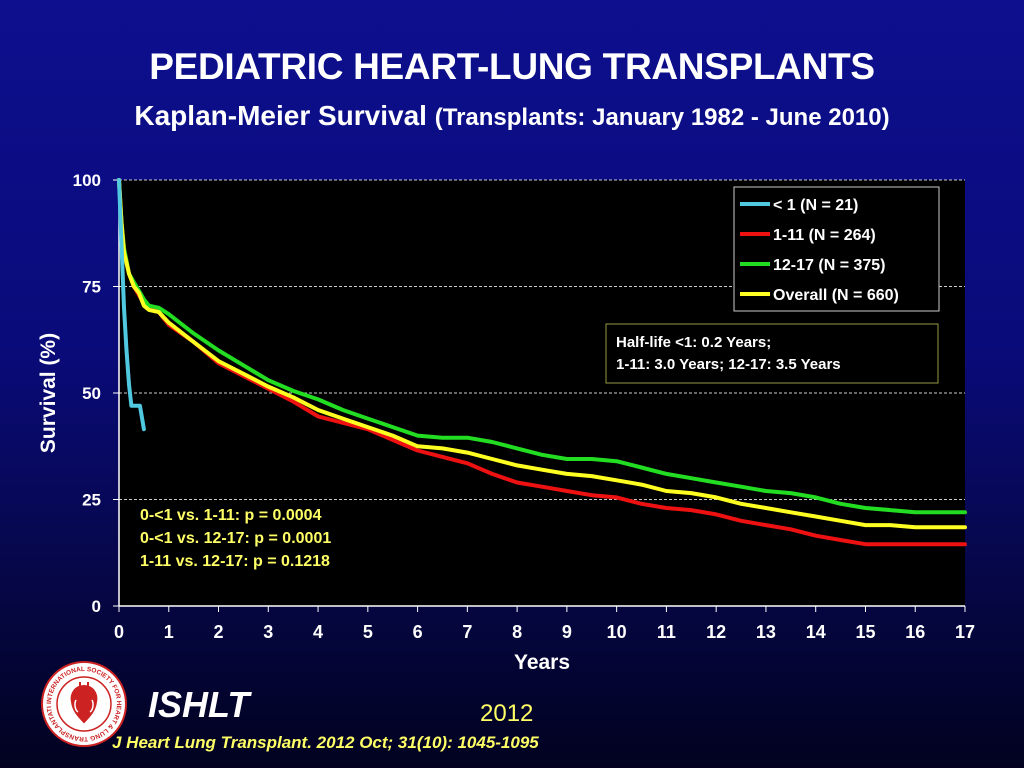 This screenshot has height=768, width=1024. Describe the element at coordinates (693, 342) in the screenshot. I see `half-life-line-1: Half-life <1: 0.2 Years;` at that location.